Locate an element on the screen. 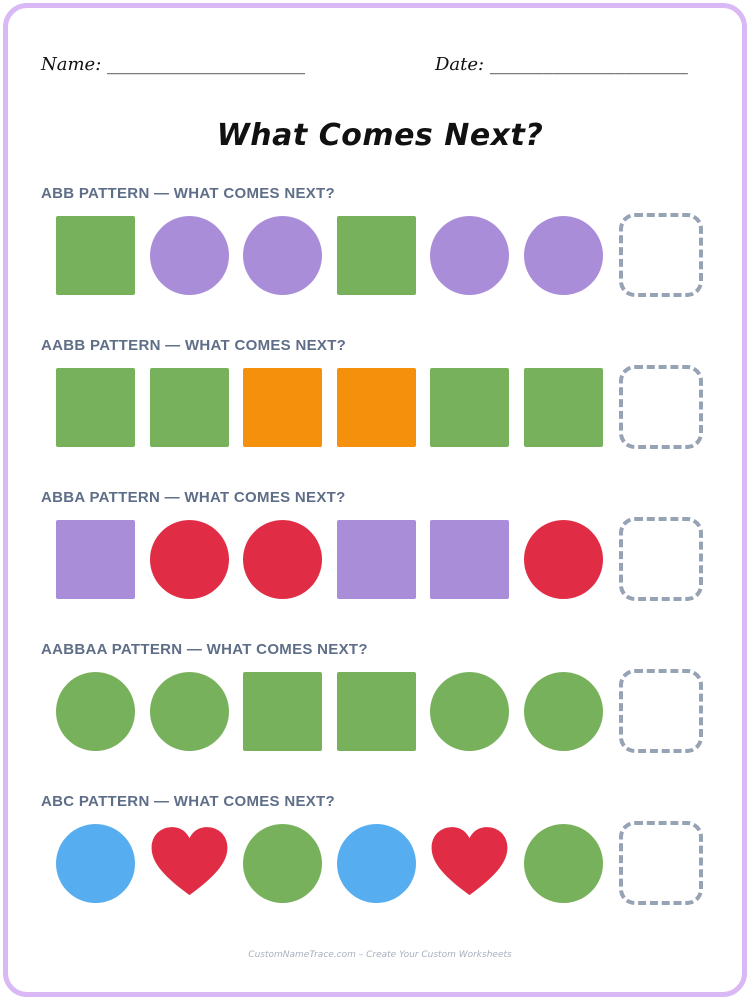 The width and height of the screenshot is (750, 1000). pattern-label: AABBAA PATTERN — WHAT COMES NEXT? is located at coordinates (204, 649).